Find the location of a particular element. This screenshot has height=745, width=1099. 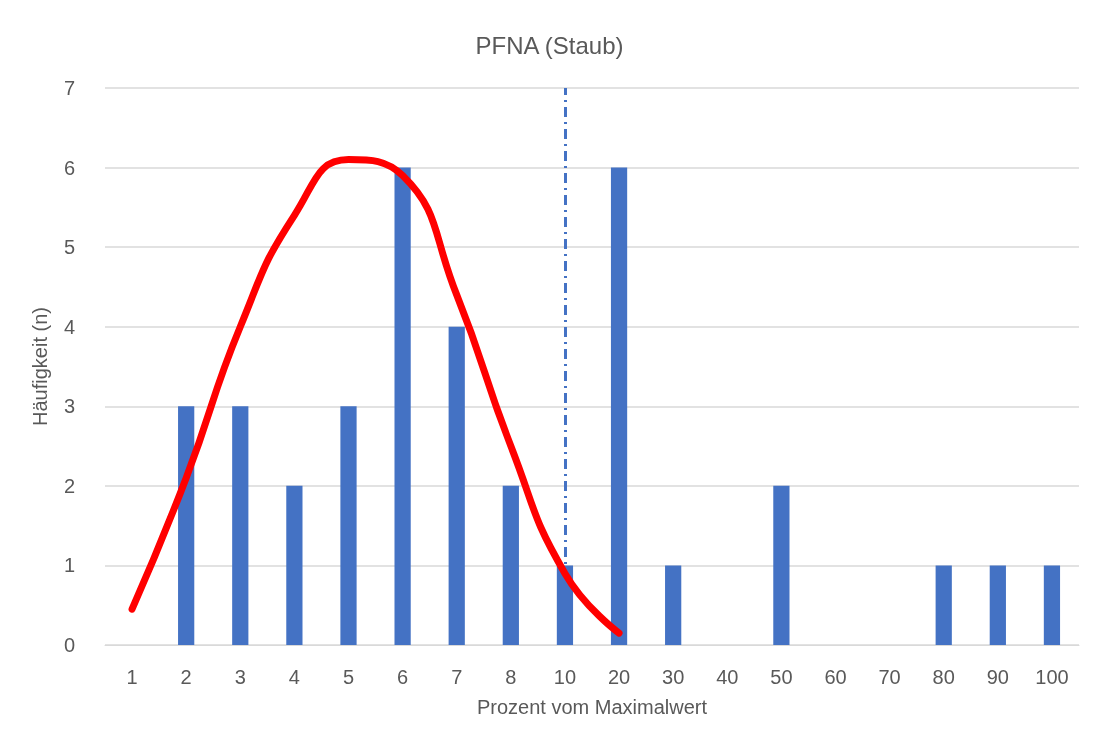

x-tick-label: 8 is located at coordinates (511, 677).